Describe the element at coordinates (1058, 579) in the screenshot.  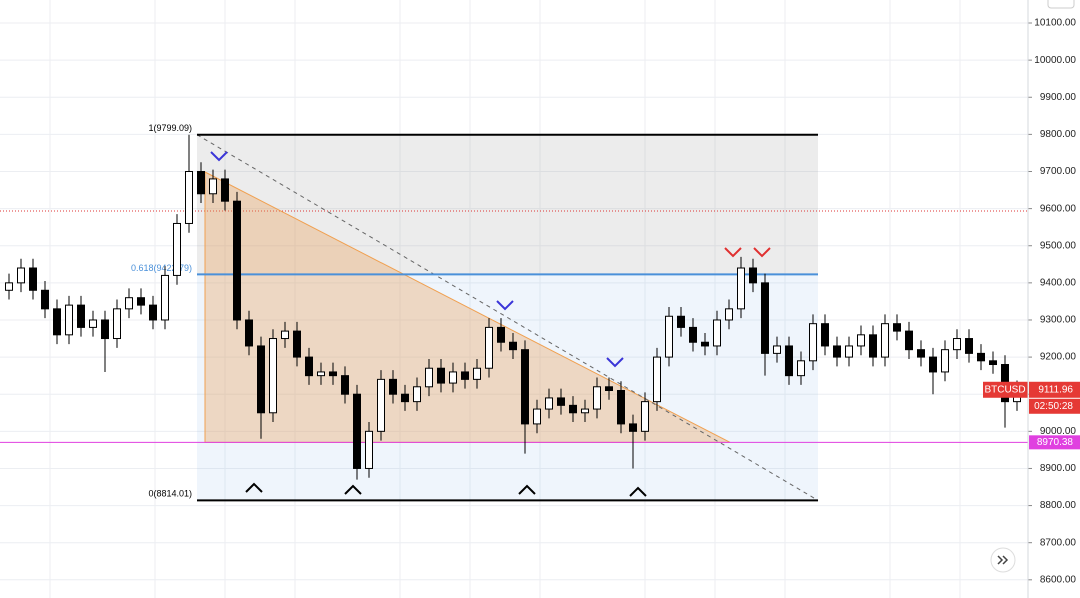
I see `y-tick-label: 8600.00` at that location.